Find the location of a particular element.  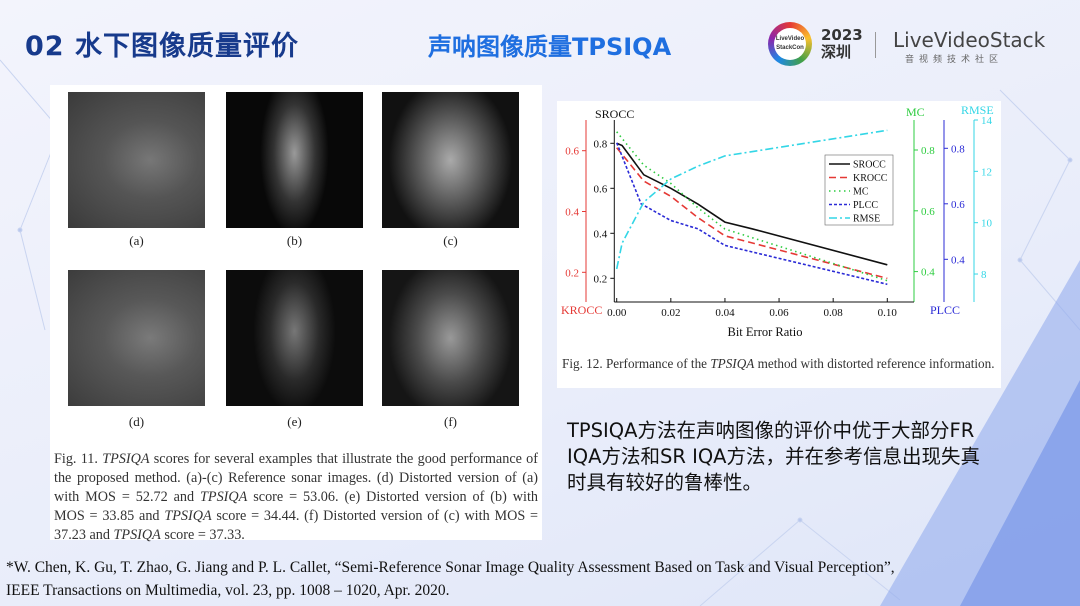

livevideostackcon-logo: LiveVideo StackCon is located at coordinates (790, 44).